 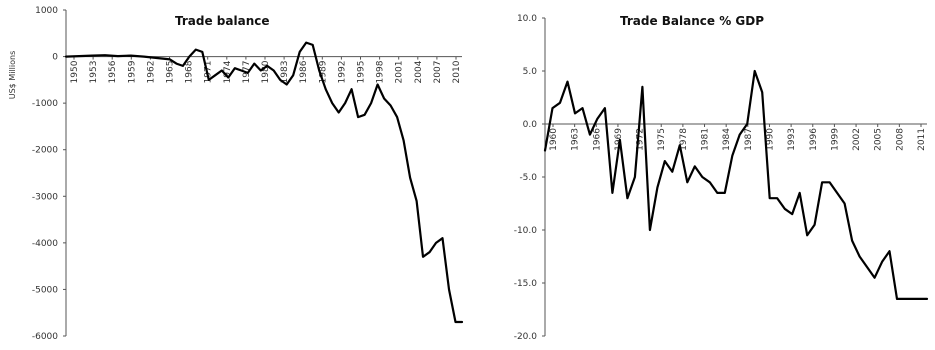 I want to click on x-tick-label: 2008, so click(x=900, y=139).